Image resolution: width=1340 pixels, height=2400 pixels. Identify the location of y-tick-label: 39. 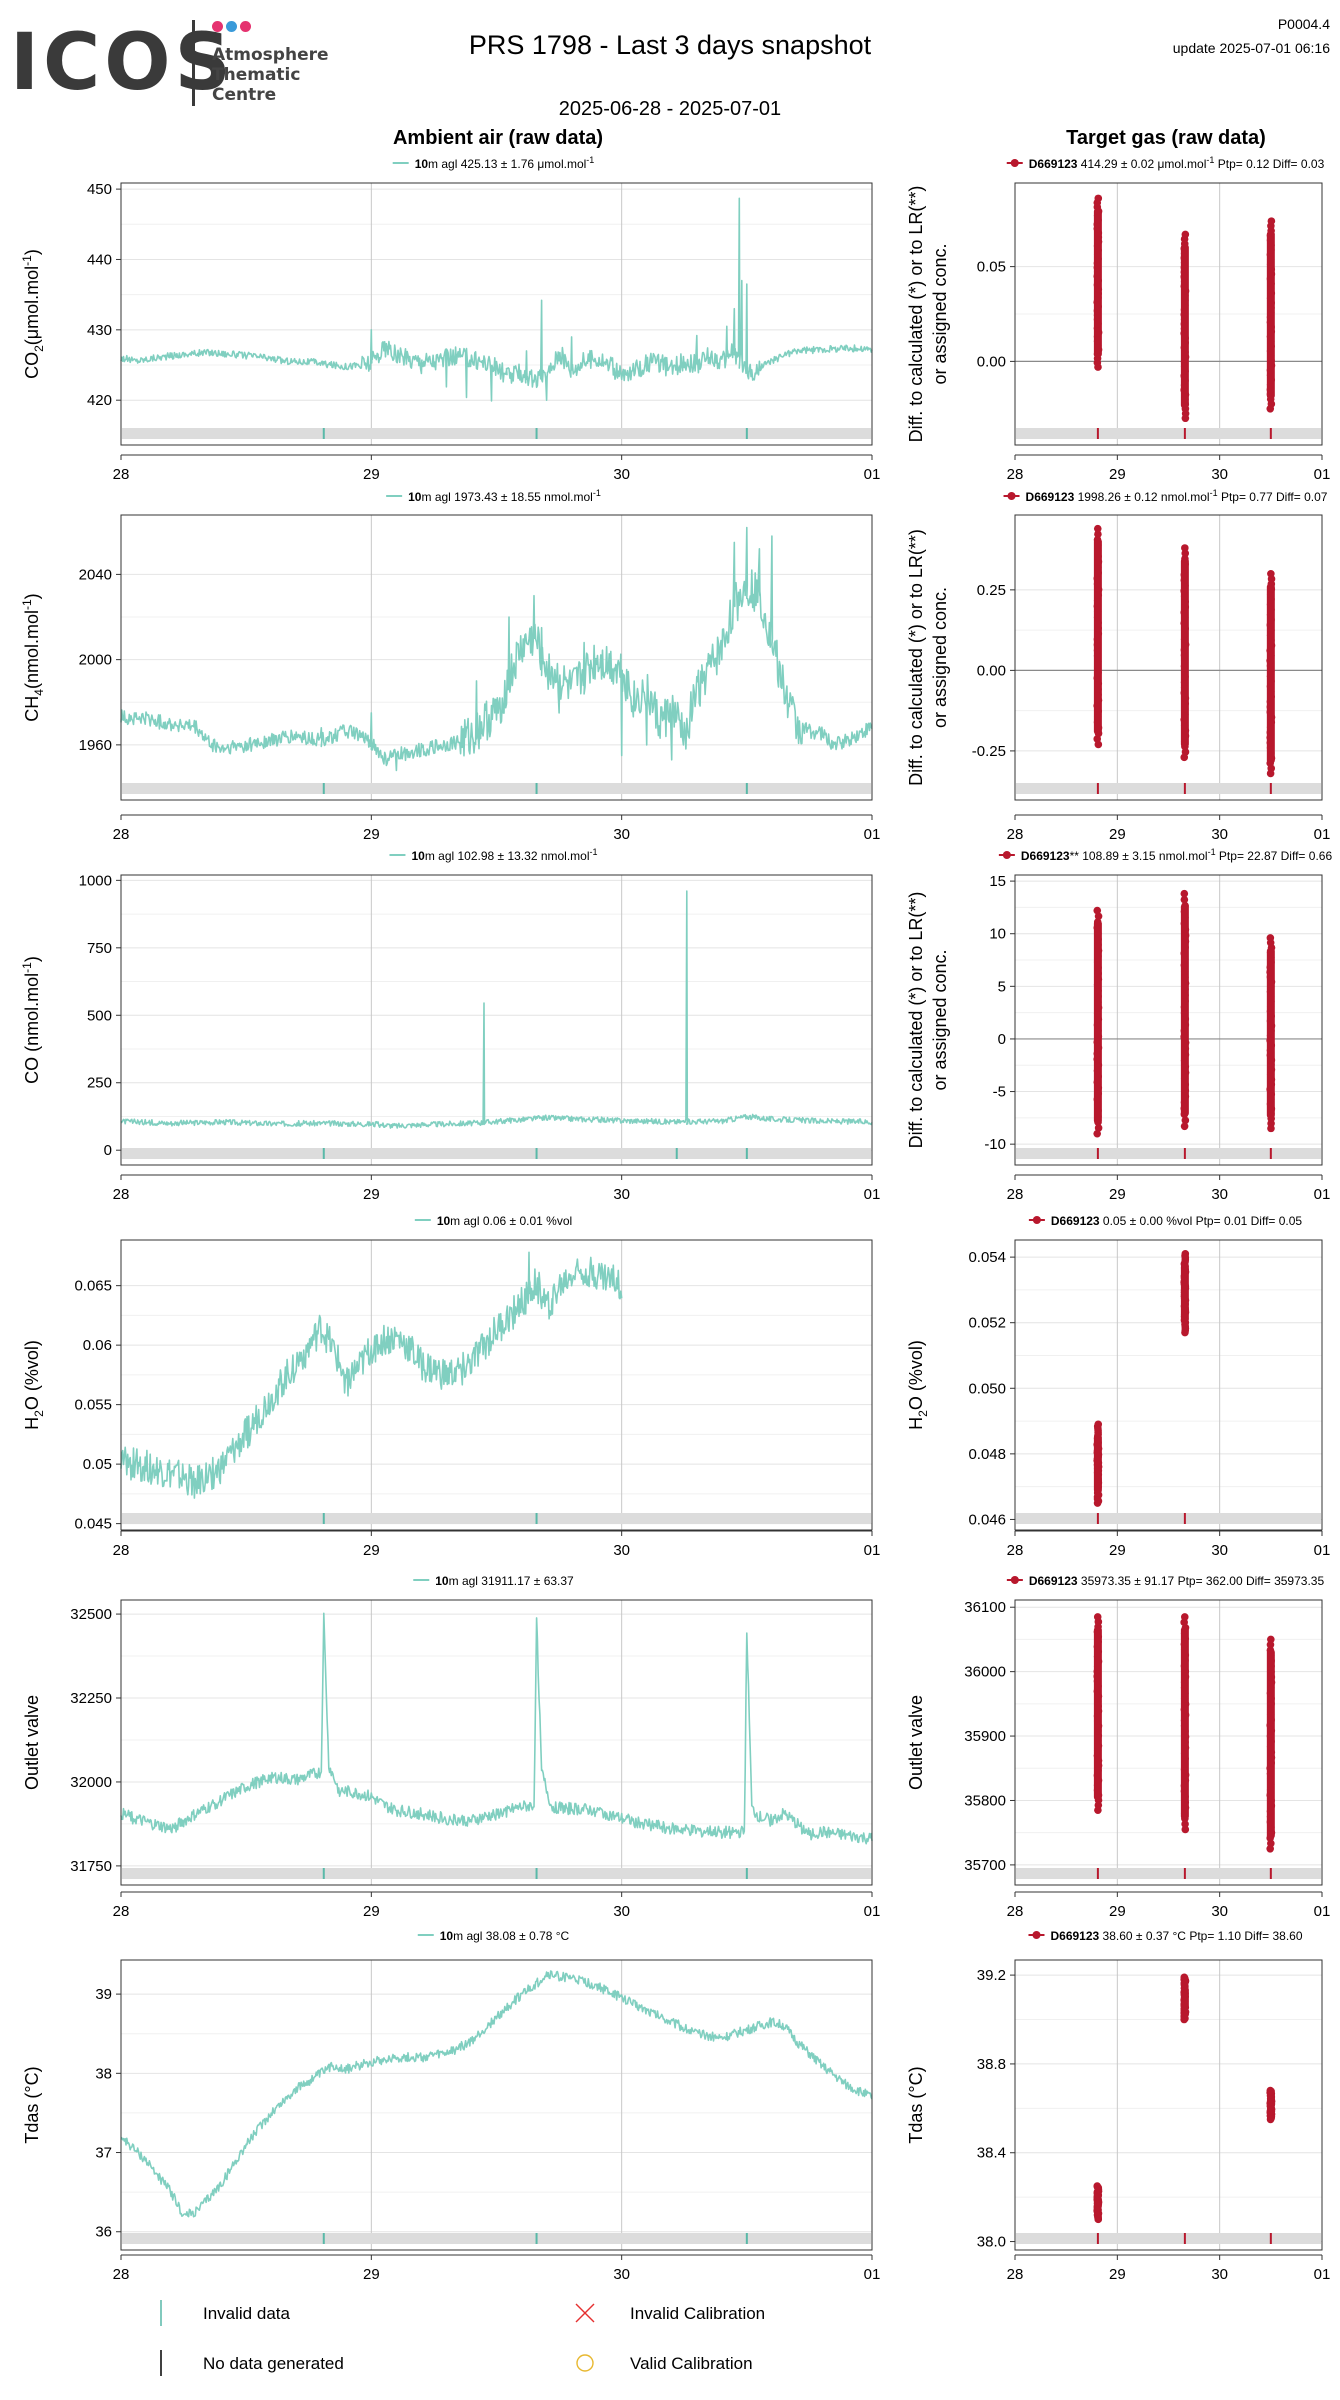
(103, 1994).